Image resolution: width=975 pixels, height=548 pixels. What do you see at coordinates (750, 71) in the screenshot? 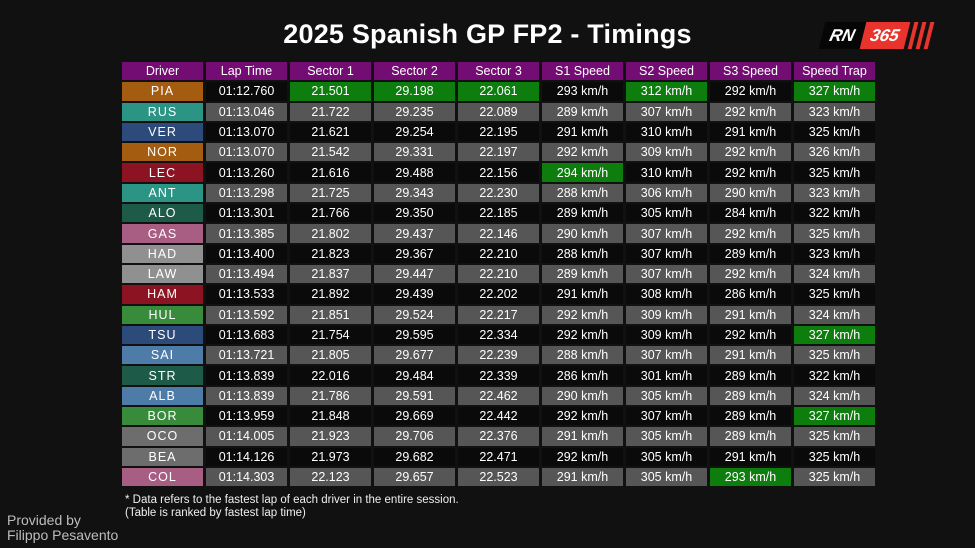
I see `column-header: S3 Speed` at bounding box center [750, 71].